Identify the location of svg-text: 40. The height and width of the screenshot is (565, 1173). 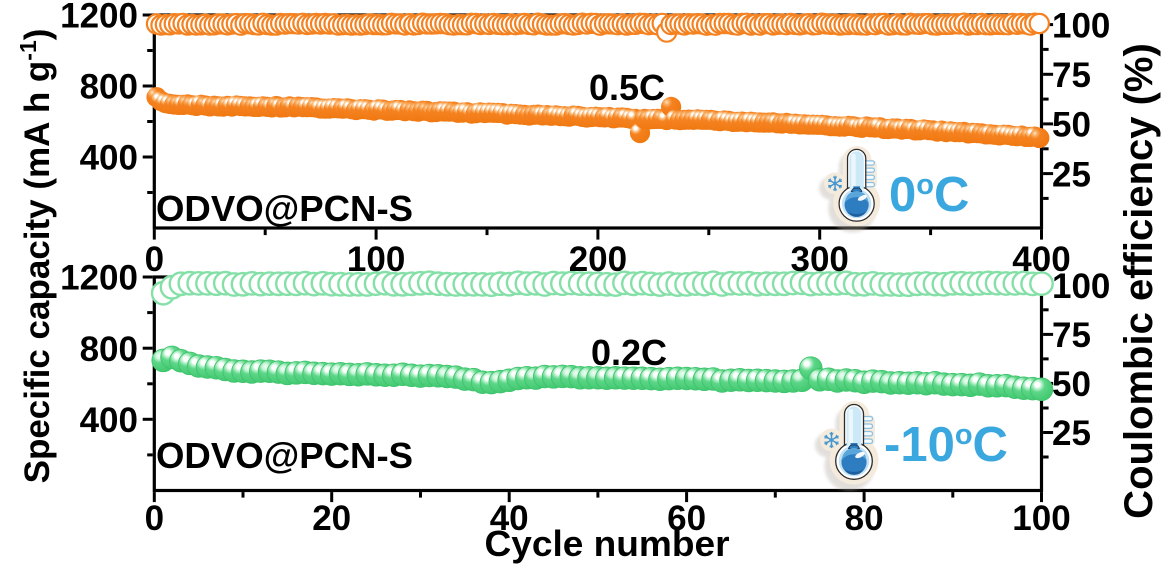
(509, 518).